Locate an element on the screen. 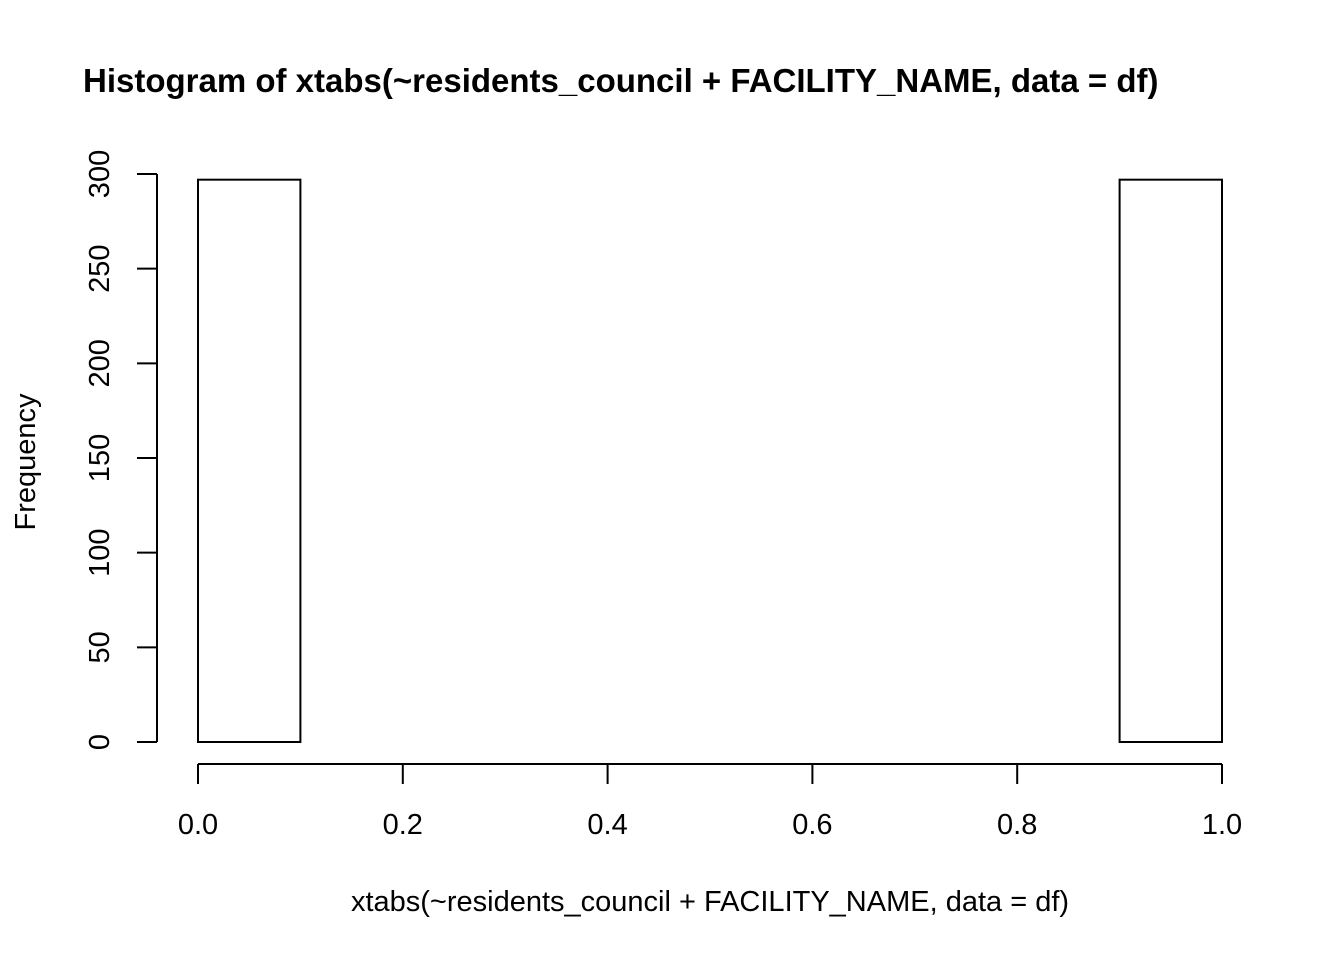  y-tick-label-0: 0 is located at coordinates (100, 742).